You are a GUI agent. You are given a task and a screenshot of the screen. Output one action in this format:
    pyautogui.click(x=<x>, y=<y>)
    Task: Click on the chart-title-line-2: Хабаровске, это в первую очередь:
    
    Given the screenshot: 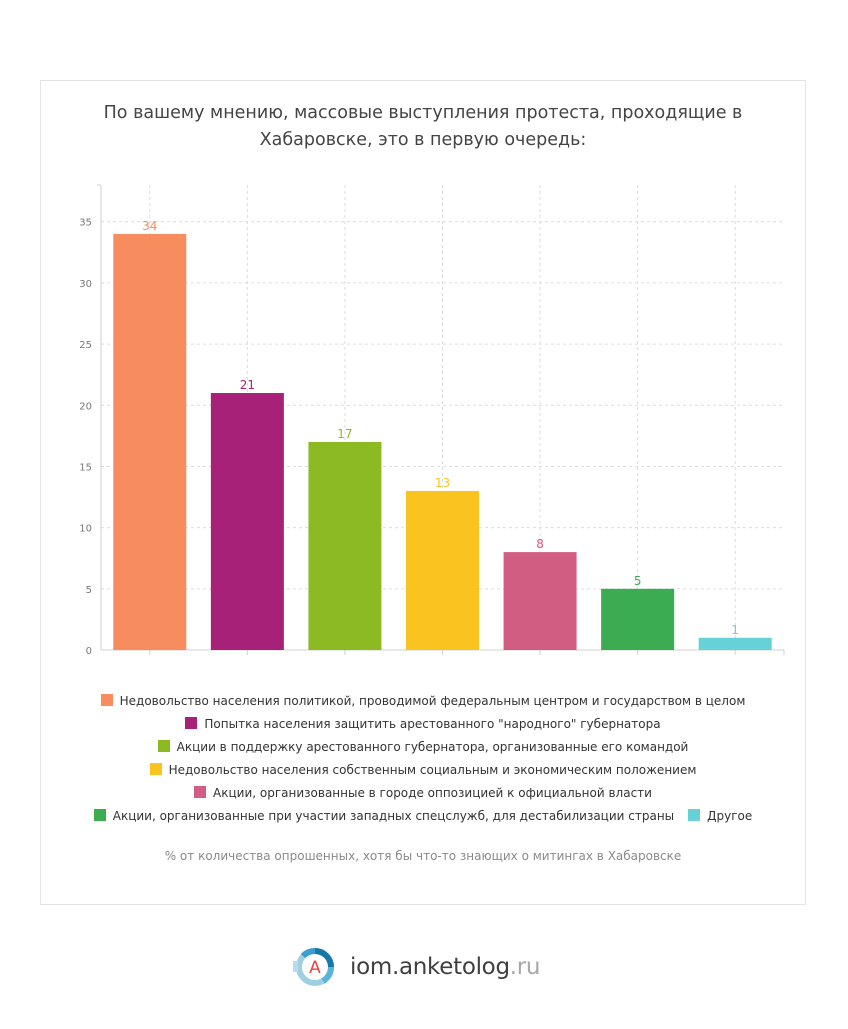 What is the action you would take?
    pyautogui.click(x=423, y=140)
    